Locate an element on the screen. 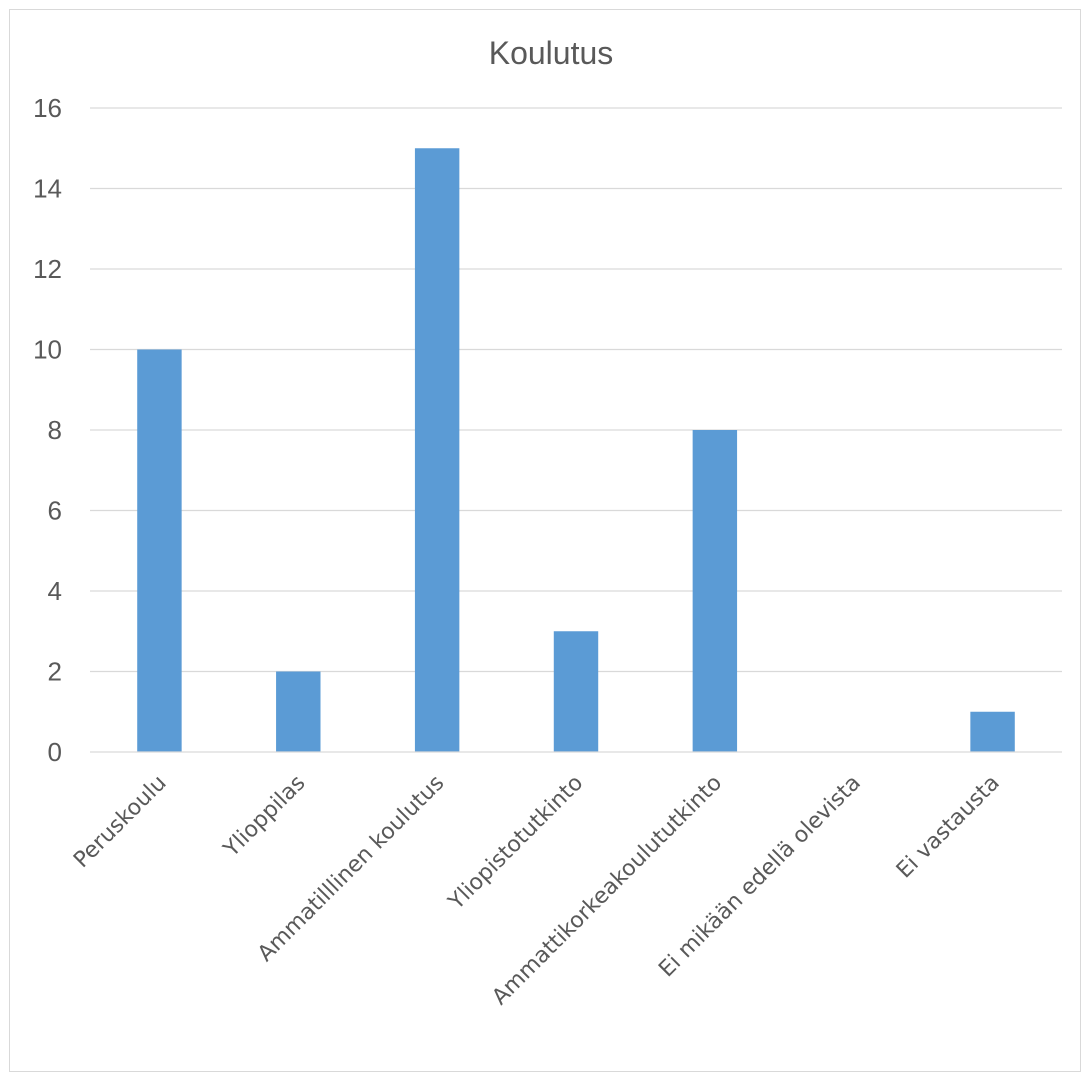  chart-title: Koulutus is located at coordinates (551, 53).